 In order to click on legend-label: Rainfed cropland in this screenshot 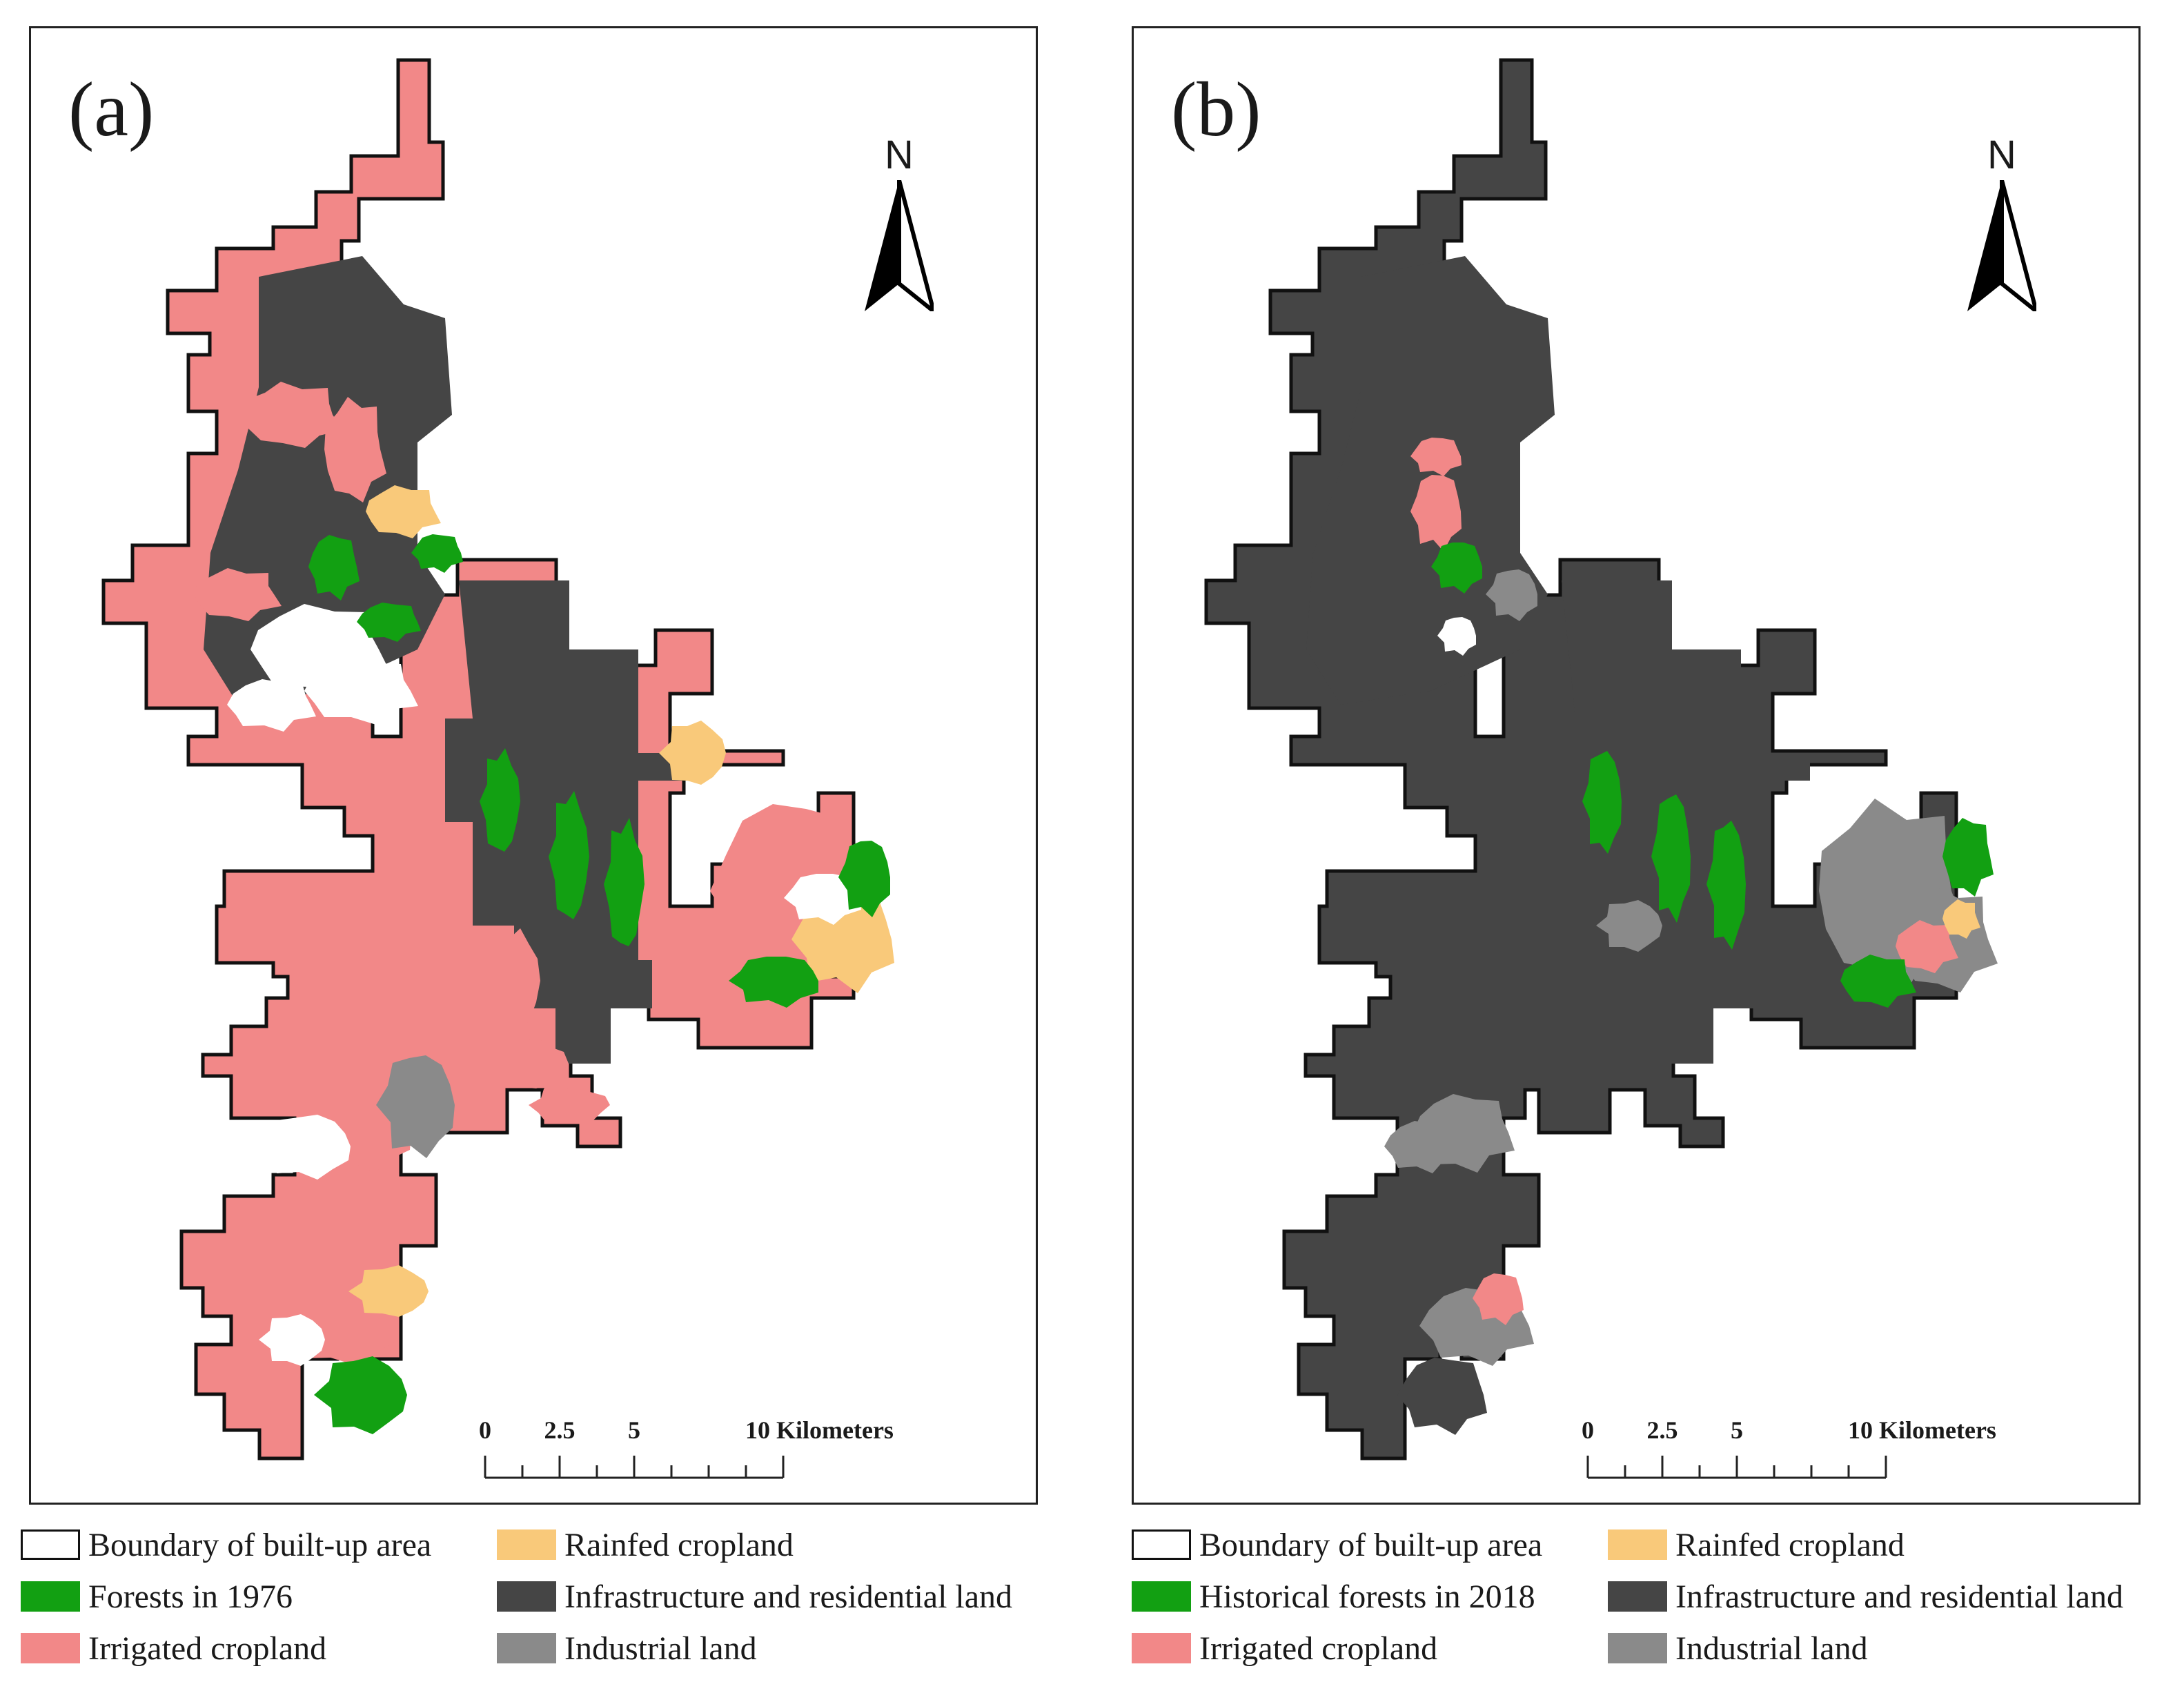, I will do `click(1790, 1544)`.